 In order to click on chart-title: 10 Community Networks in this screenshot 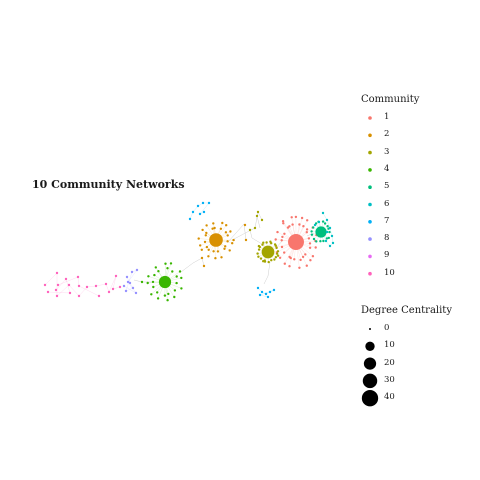, I will do `click(108, 184)`.